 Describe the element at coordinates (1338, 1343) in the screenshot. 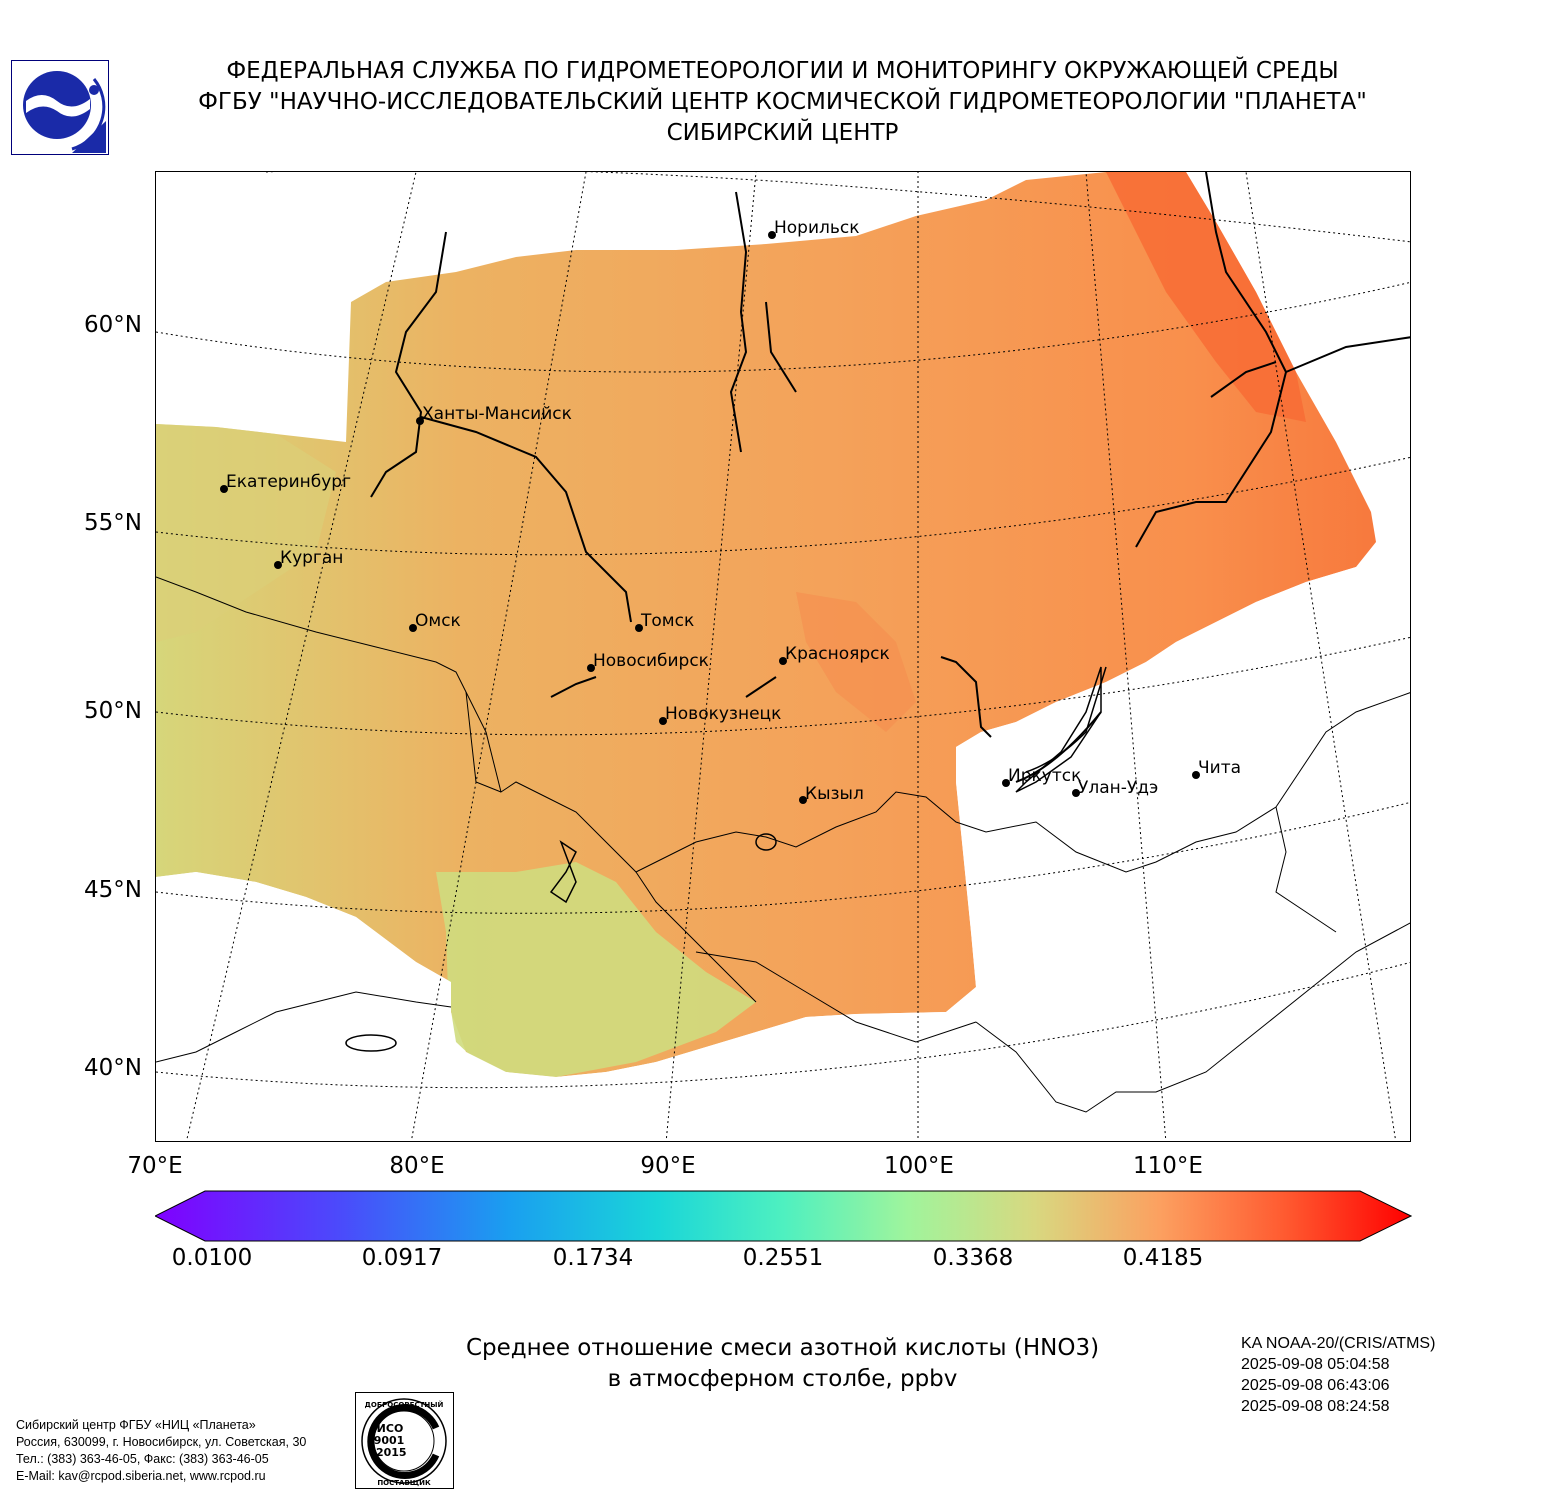

I see `satellite-name: KA NOAA-20/(CRIS/ATMS)` at that location.